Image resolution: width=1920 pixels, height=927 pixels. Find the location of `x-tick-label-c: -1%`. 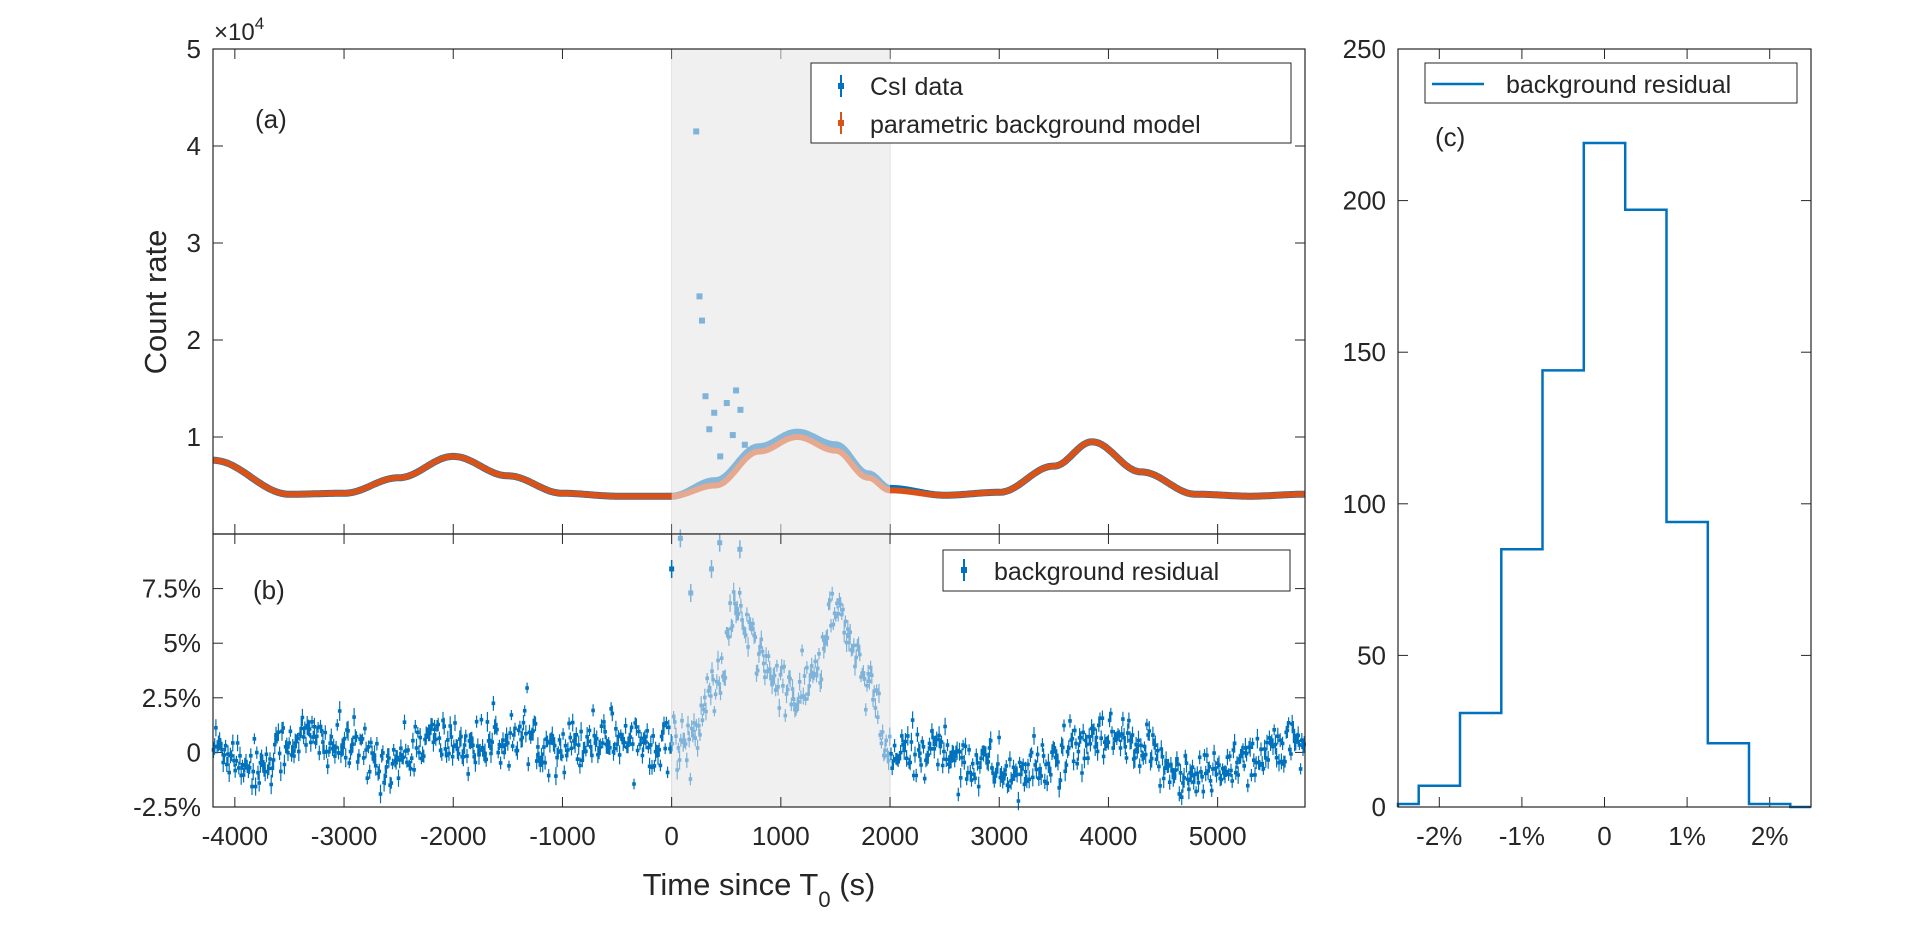

x-tick-label-c: -1% is located at coordinates (1522, 836).